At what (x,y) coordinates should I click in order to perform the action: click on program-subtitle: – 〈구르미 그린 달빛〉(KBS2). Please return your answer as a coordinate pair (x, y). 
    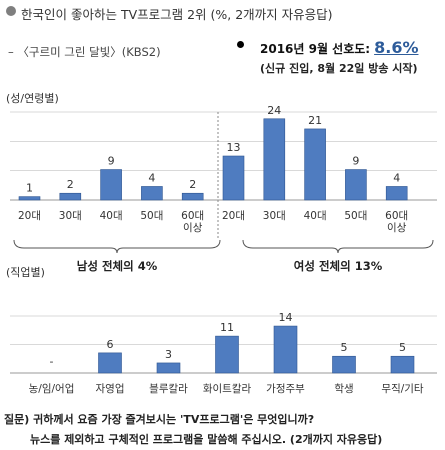
    Looking at the image, I should click on (84, 52).